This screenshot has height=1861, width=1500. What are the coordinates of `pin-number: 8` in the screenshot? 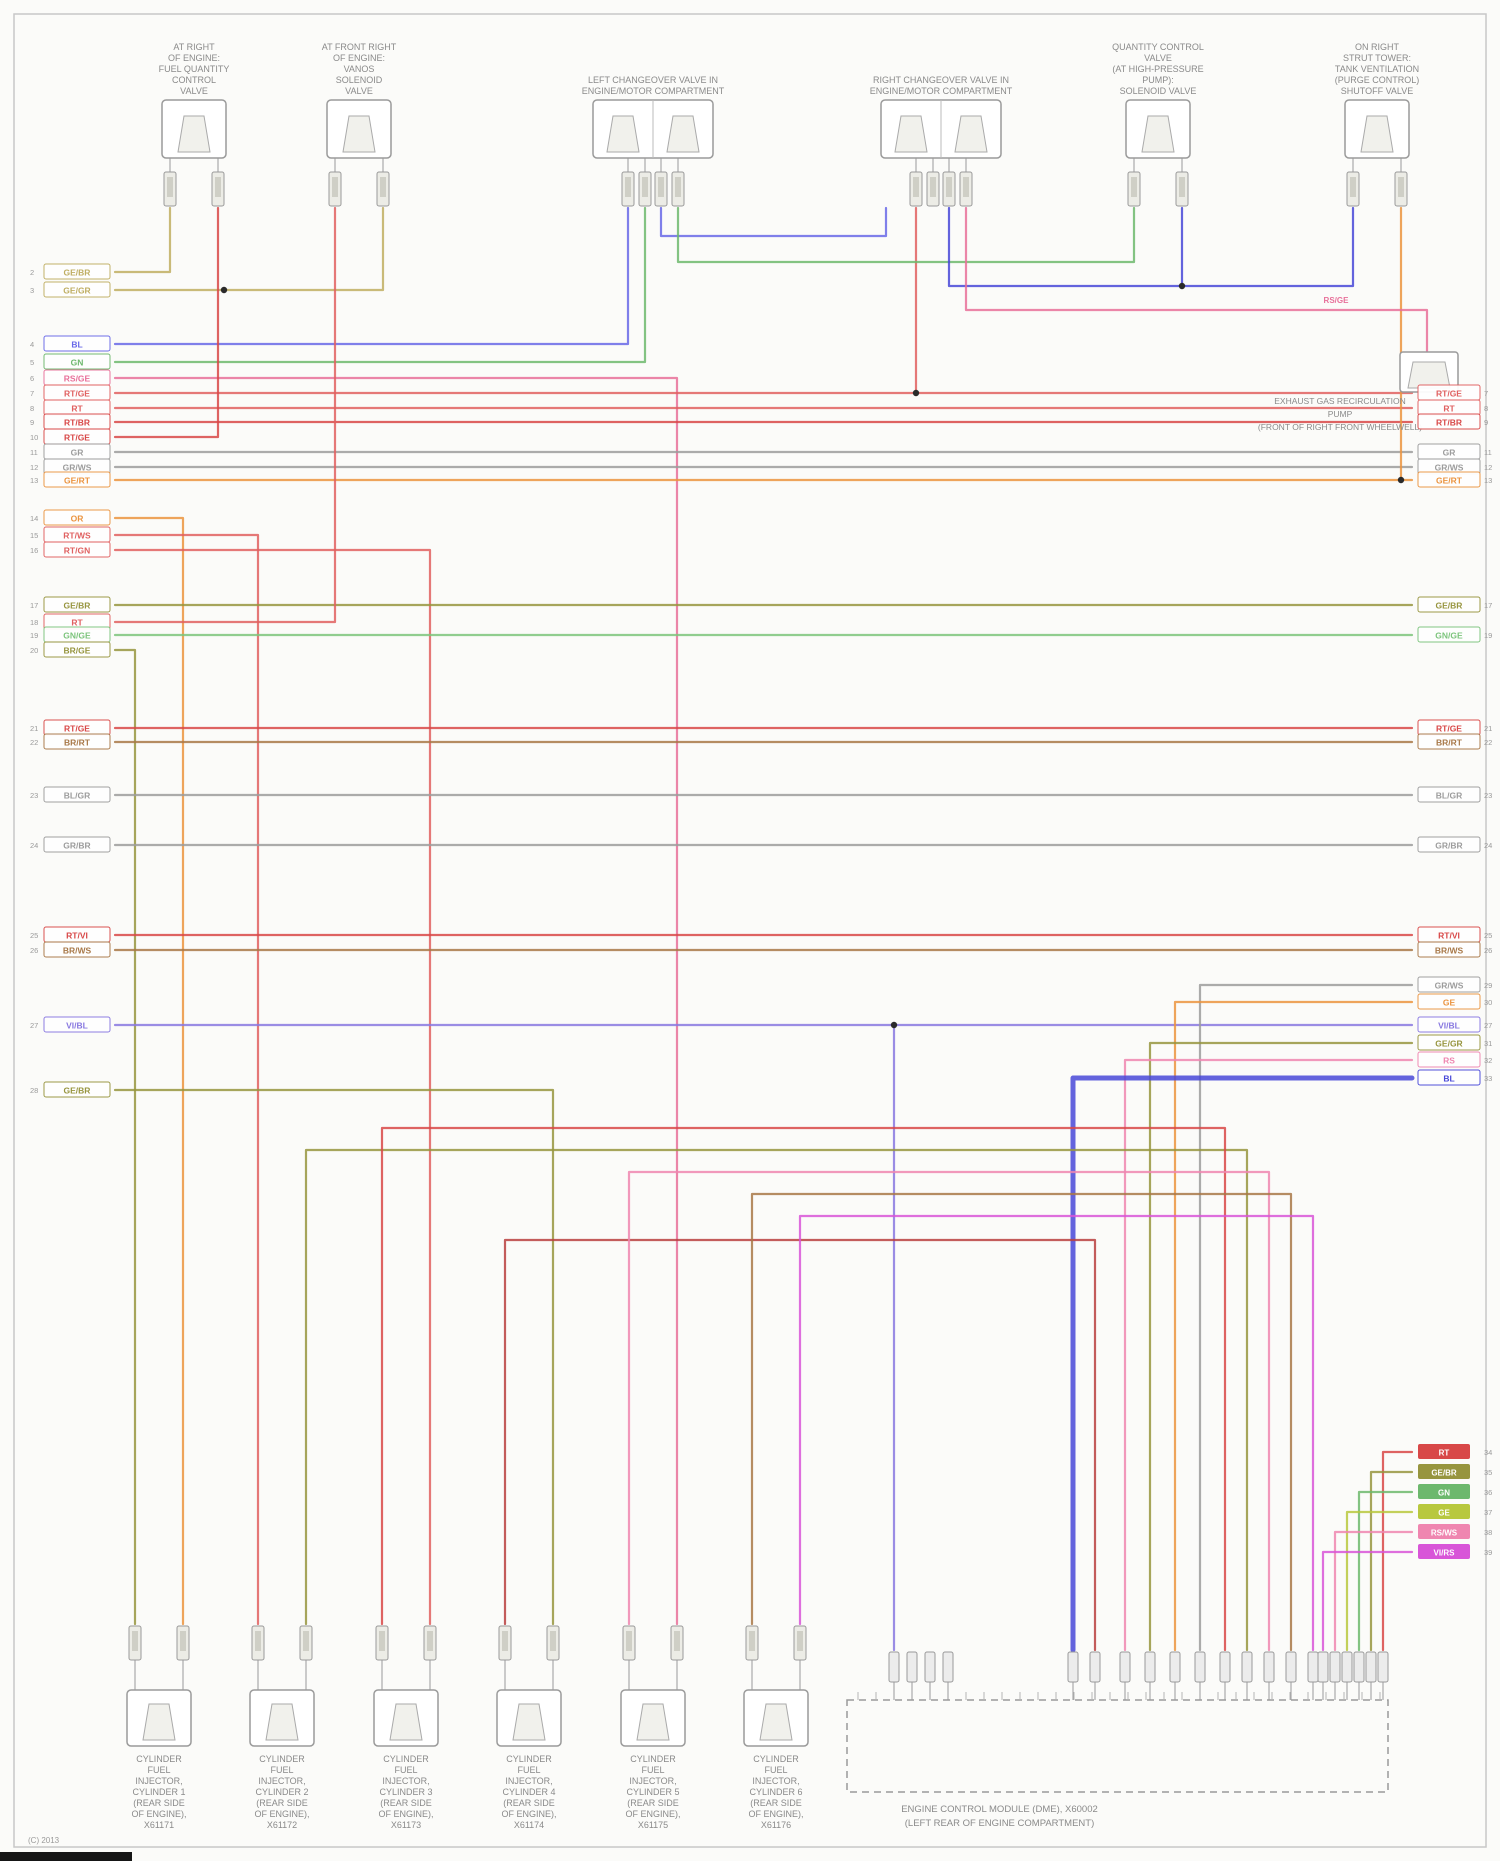 It's located at (32, 408).